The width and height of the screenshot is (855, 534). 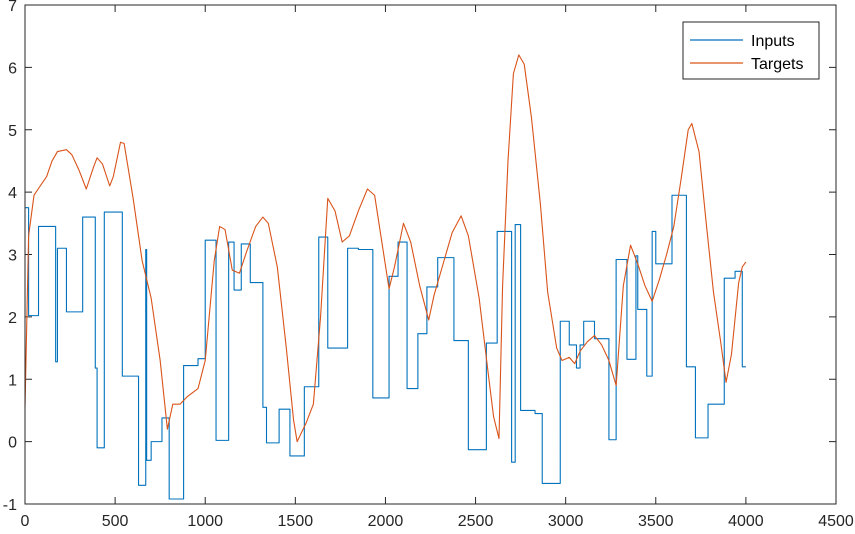 I want to click on x-tick-labels: 0 500 1000 1500 2000 2500 3000 3500 4000 4500, so click(x=437, y=521).